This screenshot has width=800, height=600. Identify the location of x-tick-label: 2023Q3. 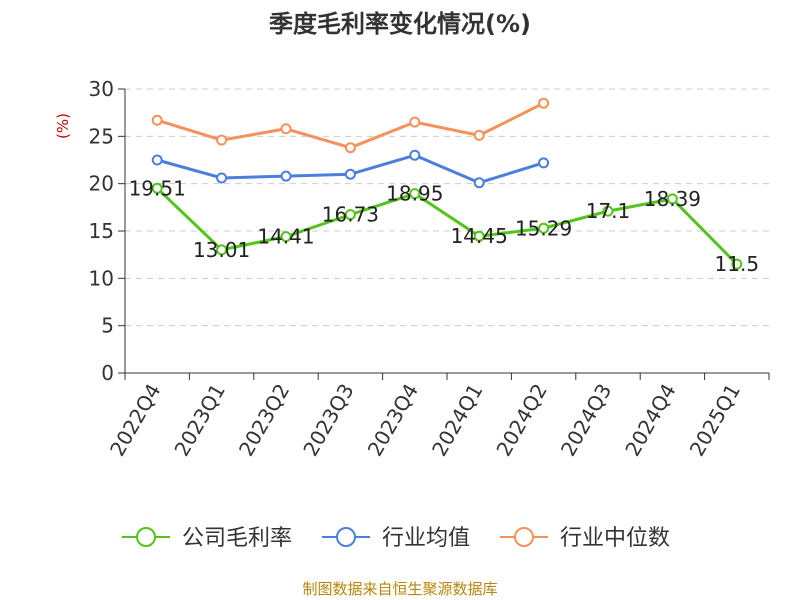
(328, 420).